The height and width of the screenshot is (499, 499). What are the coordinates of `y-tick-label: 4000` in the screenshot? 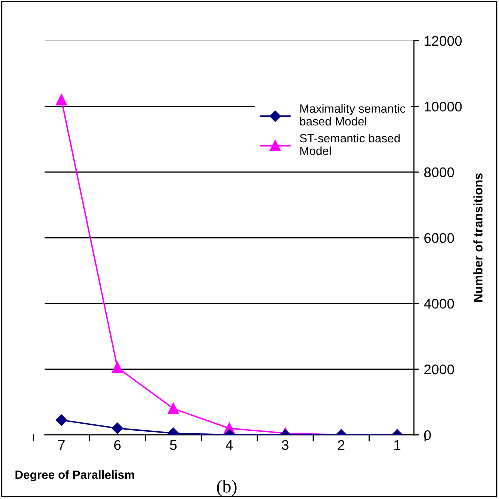 It's located at (439, 304).